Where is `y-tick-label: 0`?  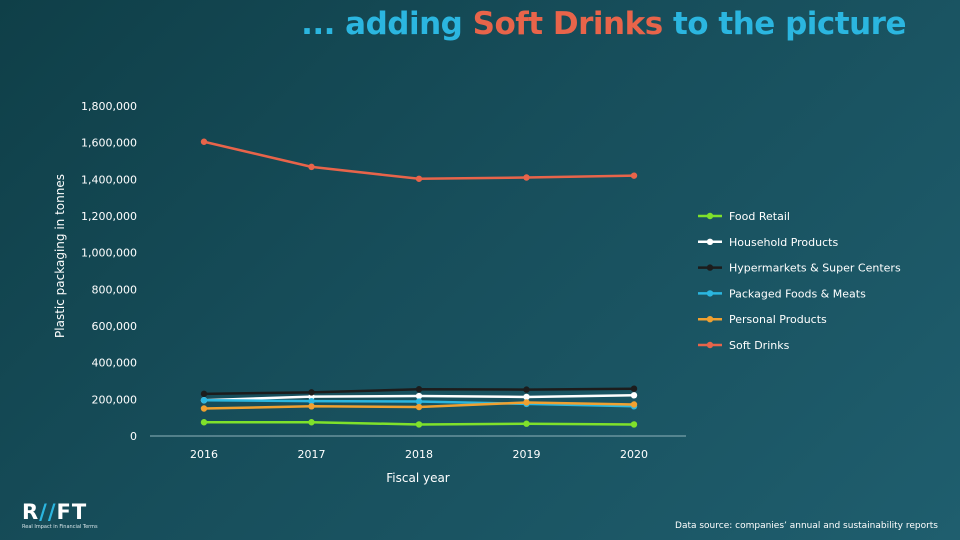 y-tick-label: 0 is located at coordinates (133, 436).